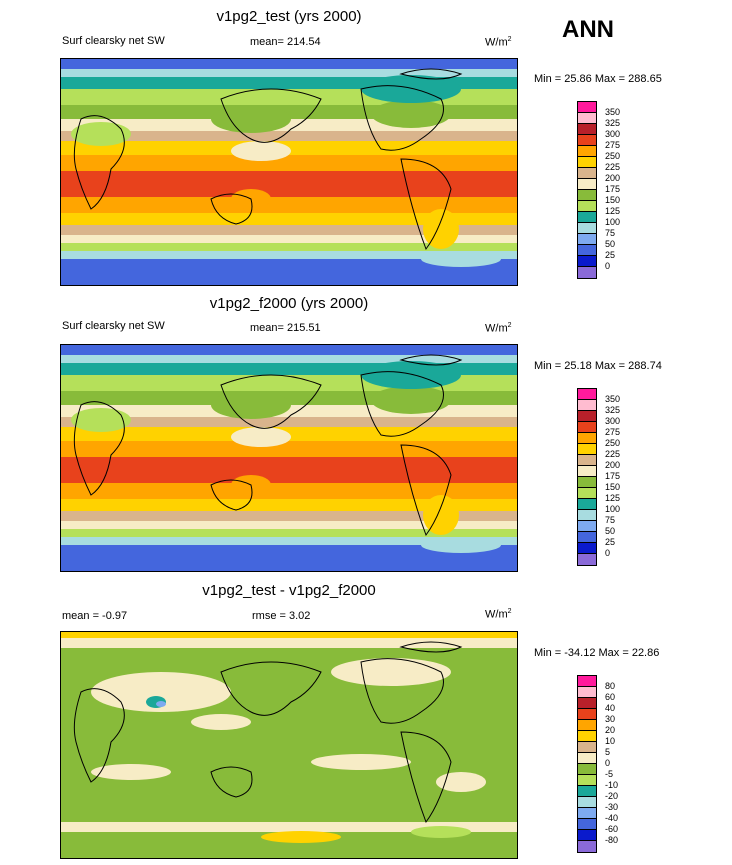 This screenshot has width=732, height=865. What do you see at coordinates (613, 509) in the screenshot?
I see `colorbar-tick-label: 100` at bounding box center [613, 509].